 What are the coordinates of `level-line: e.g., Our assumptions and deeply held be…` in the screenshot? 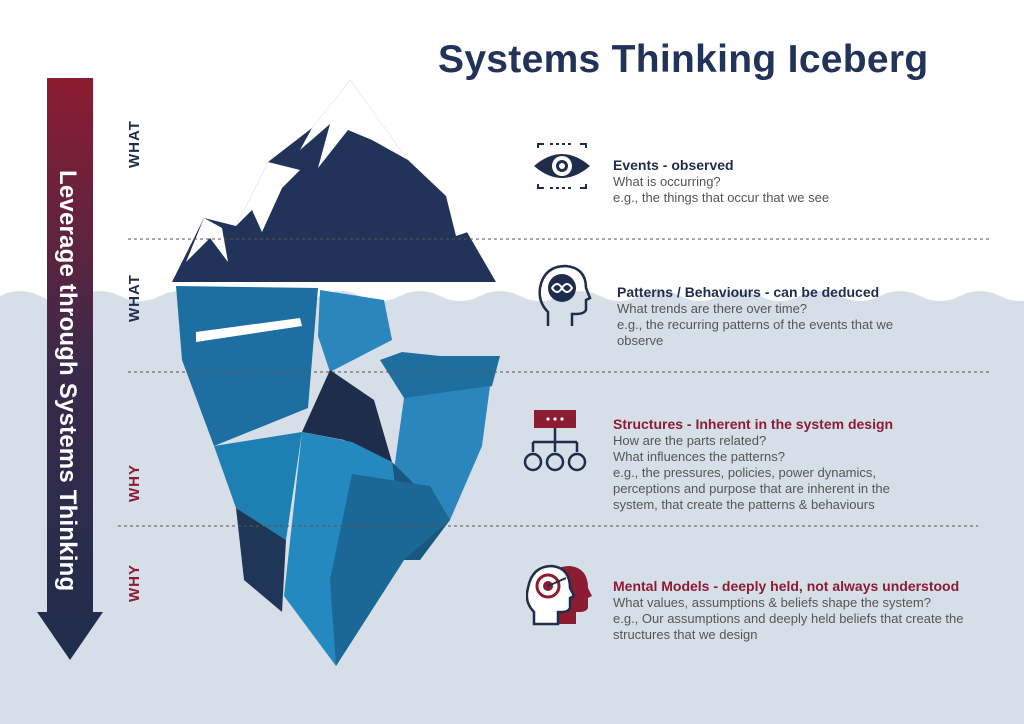 It's located at (788, 618).